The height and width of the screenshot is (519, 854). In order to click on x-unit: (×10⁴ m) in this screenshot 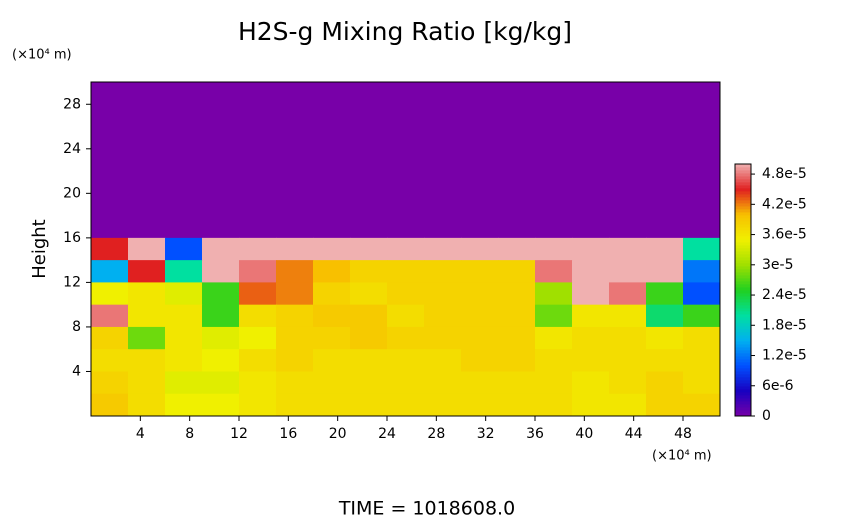, I will do `click(682, 456)`.